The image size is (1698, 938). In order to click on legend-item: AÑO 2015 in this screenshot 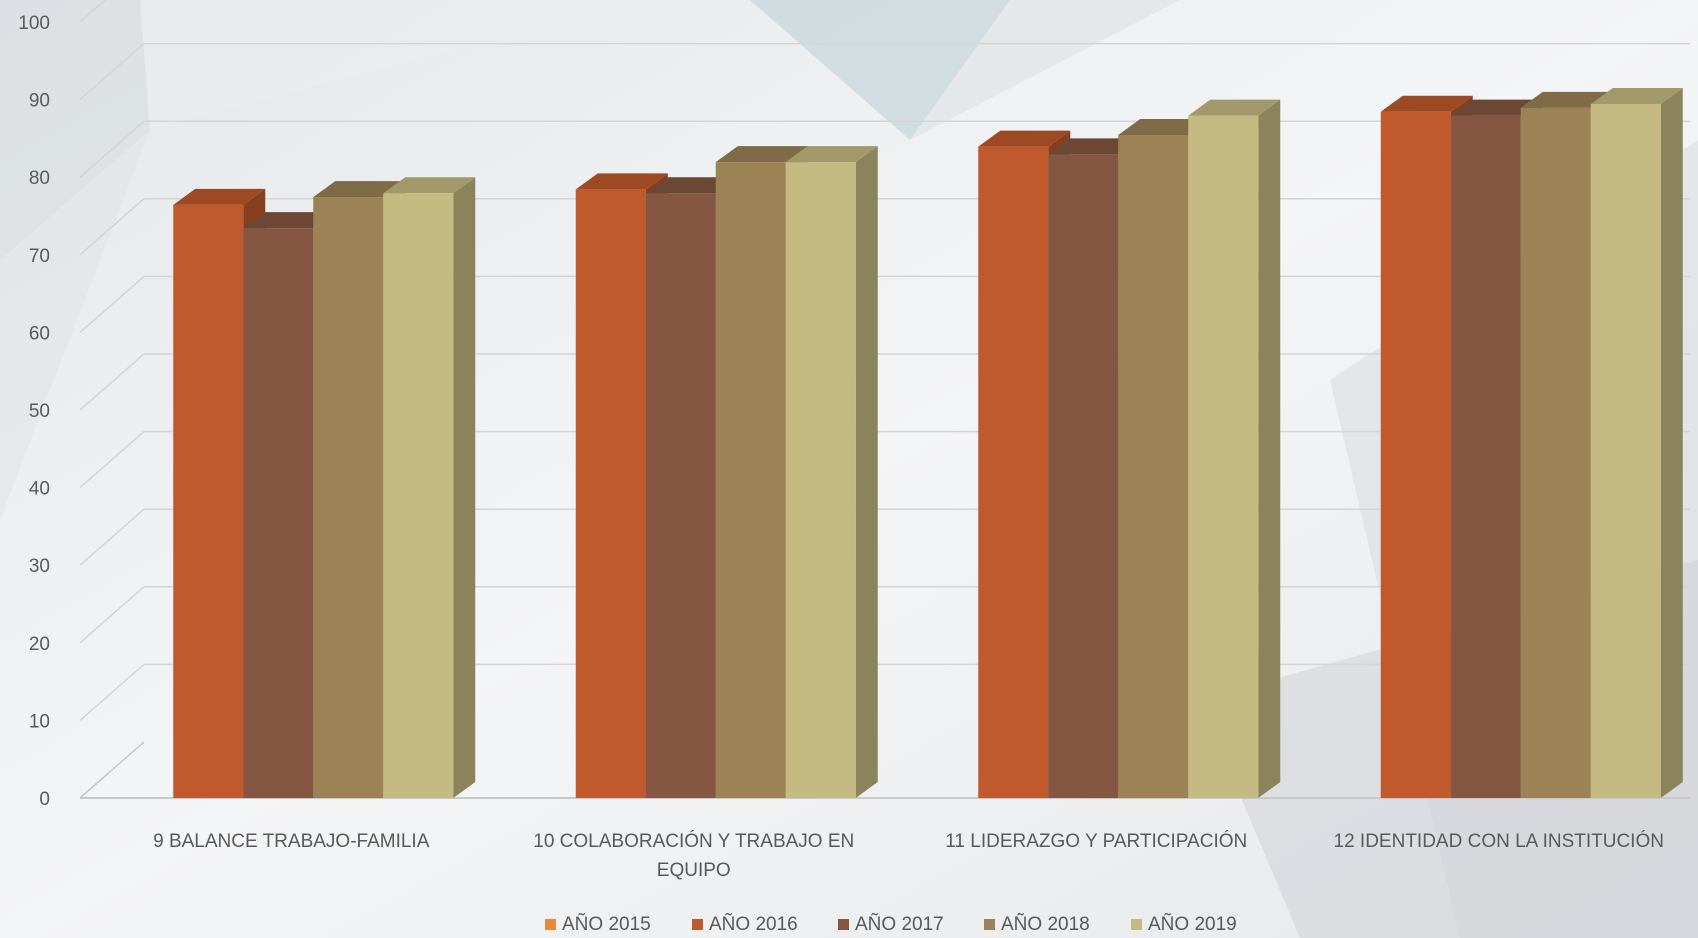, I will do `click(598, 924)`.